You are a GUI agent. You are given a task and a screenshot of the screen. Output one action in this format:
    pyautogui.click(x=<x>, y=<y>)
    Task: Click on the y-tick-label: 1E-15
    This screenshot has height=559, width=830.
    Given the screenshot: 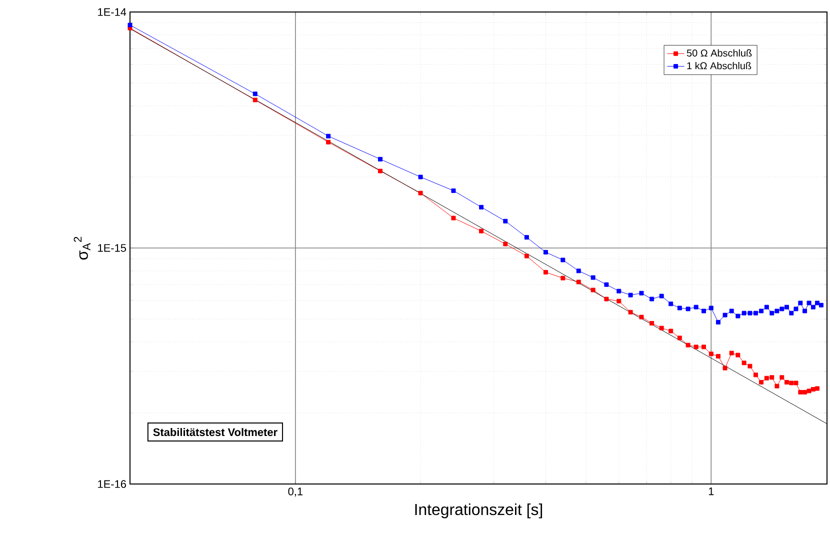 What is the action you would take?
    pyautogui.click(x=112, y=248)
    